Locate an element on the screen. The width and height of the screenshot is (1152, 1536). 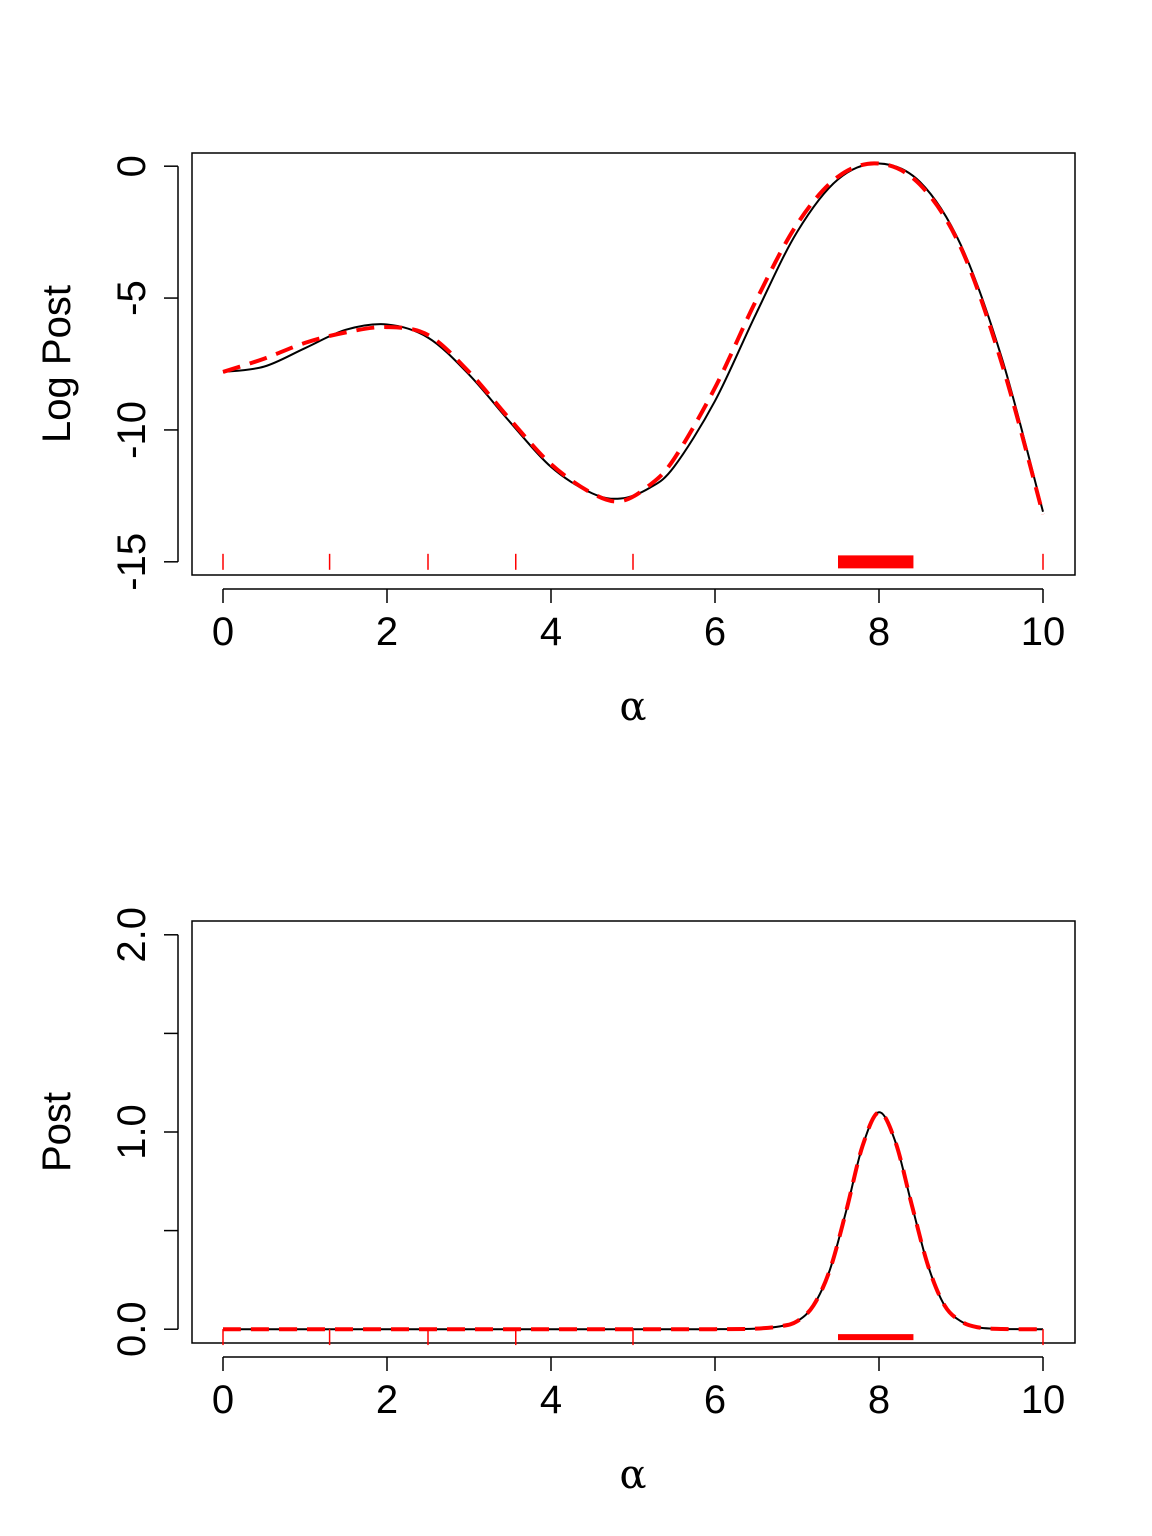
y-tick-label: 1.0 is located at coordinates (132, 1132).